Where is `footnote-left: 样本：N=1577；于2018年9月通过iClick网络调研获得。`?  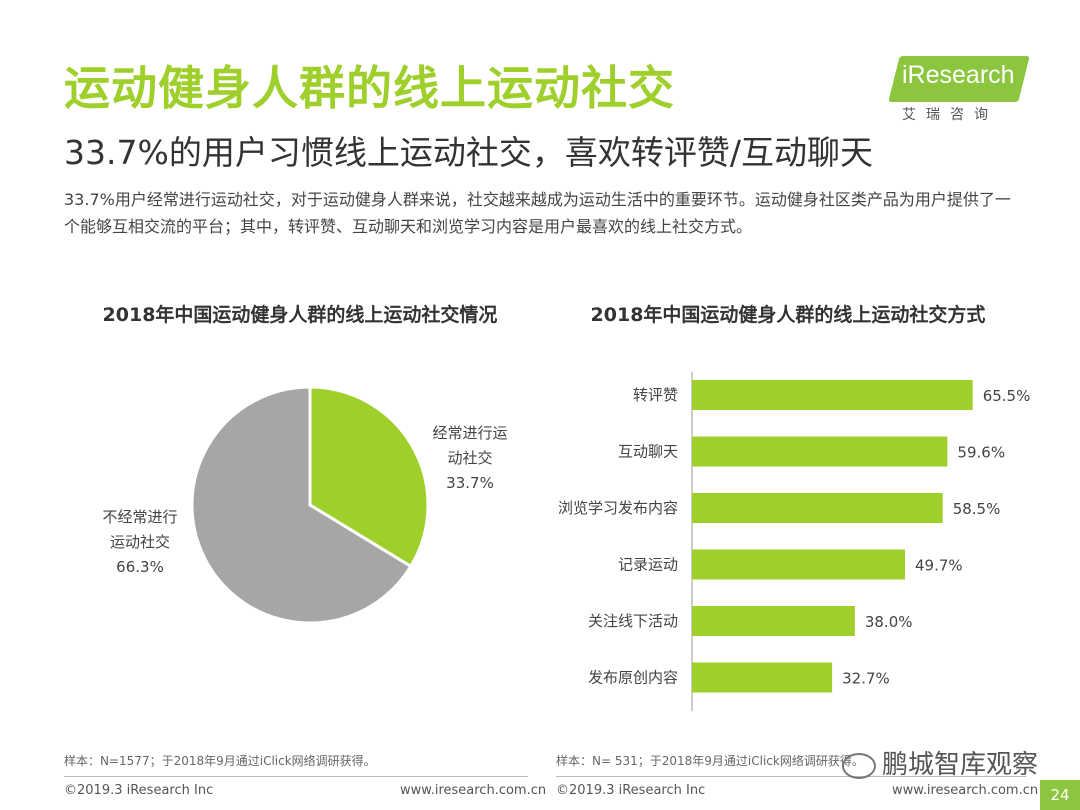 footnote-left: 样本：N=1577；于2018年9月通过iClick网络调研获得。 is located at coordinates (220, 761).